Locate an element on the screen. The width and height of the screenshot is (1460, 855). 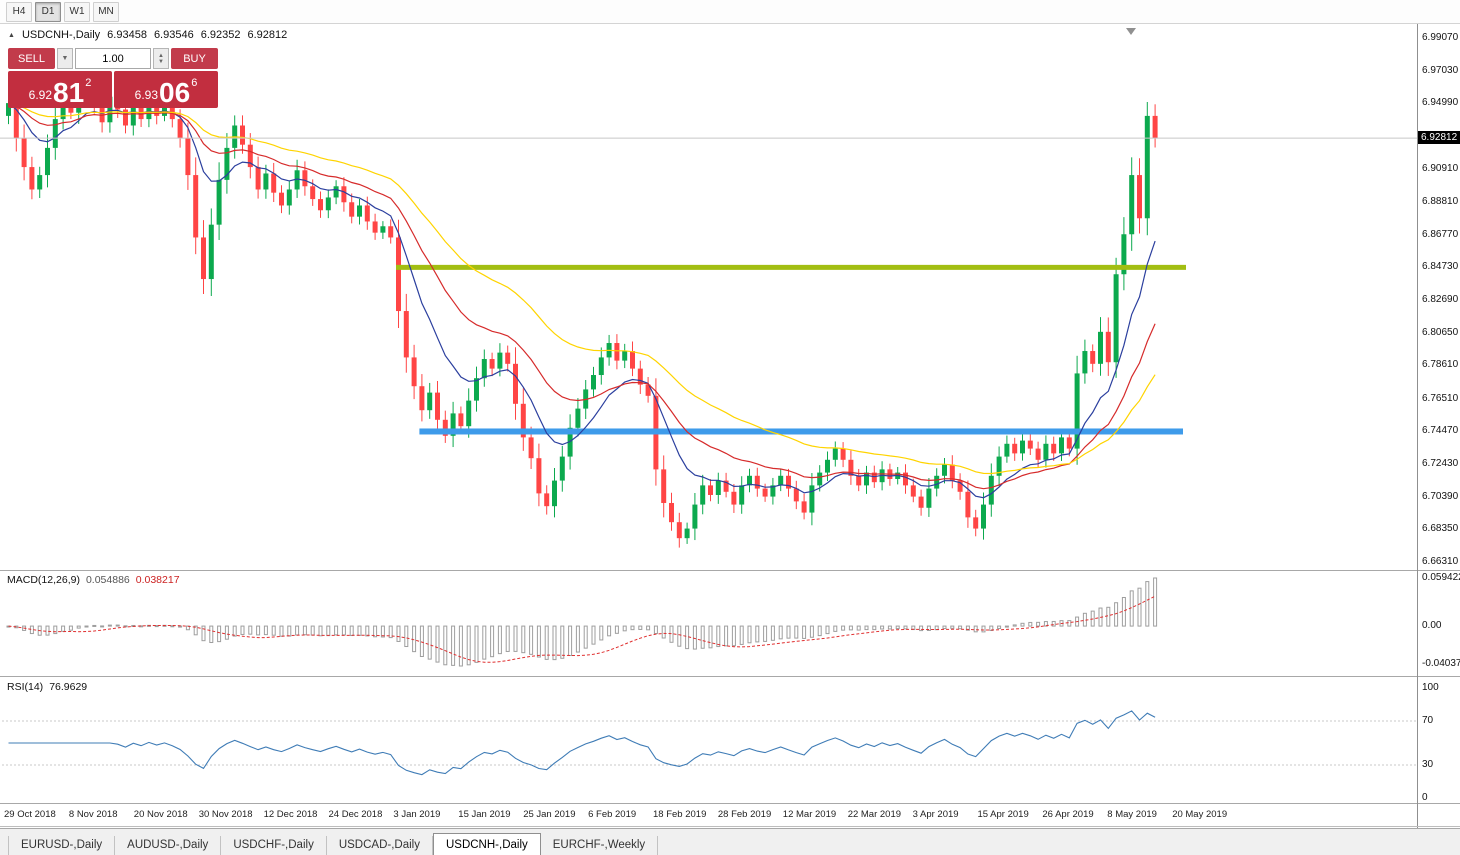
ask-price-box: 6.93 06 6 is located at coordinates (166, 89).